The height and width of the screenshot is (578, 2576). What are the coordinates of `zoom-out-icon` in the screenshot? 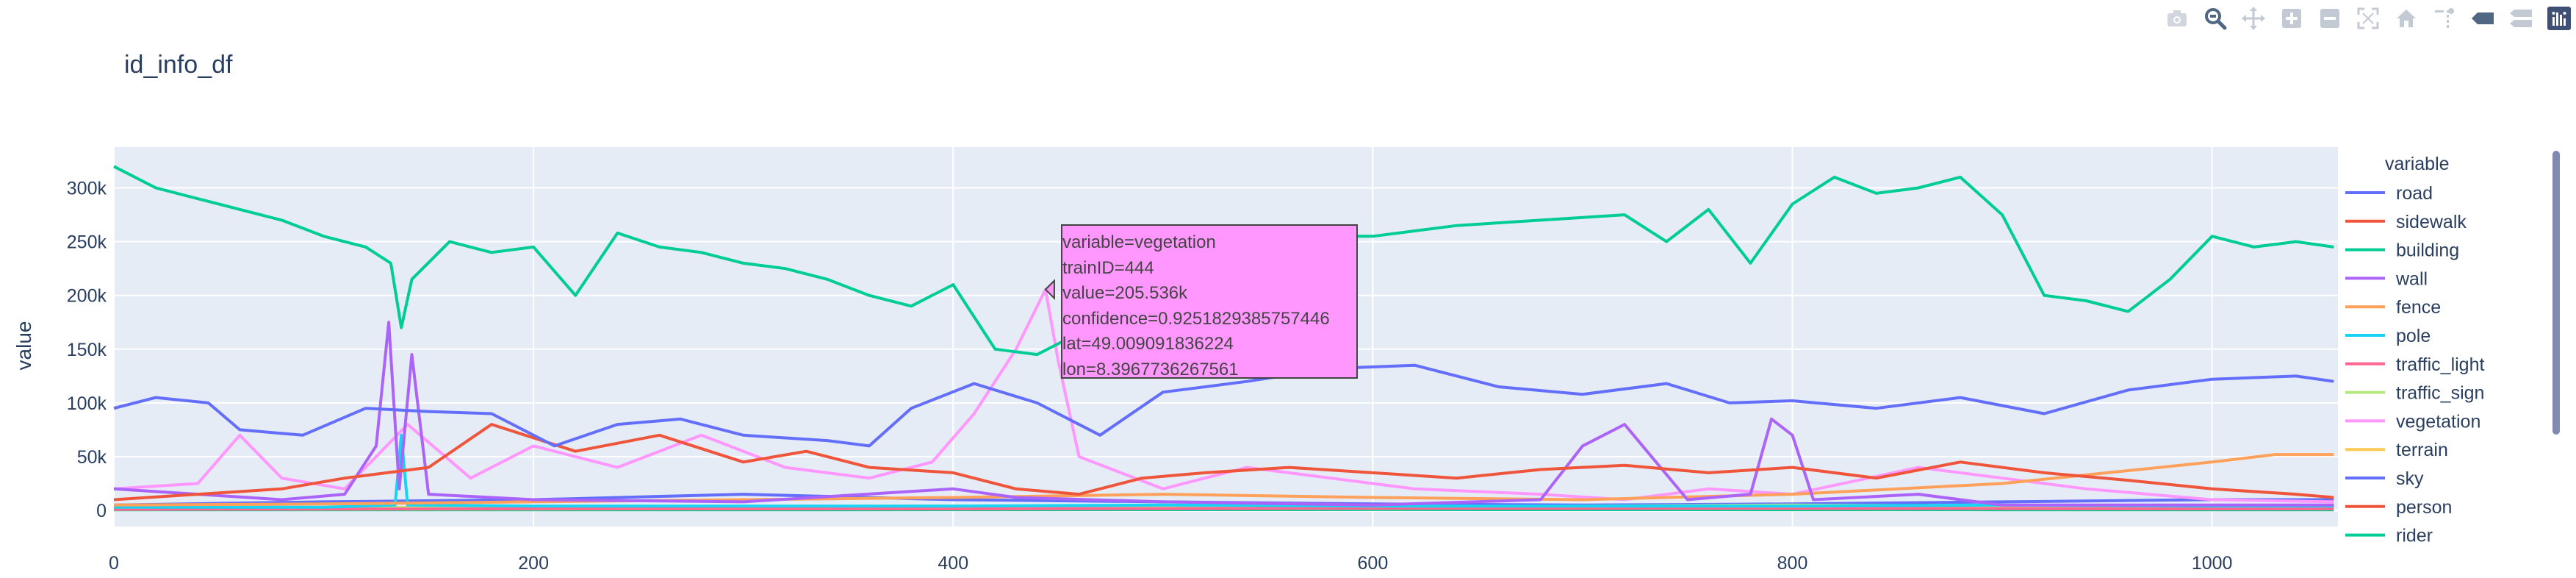 It's located at (2330, 18).